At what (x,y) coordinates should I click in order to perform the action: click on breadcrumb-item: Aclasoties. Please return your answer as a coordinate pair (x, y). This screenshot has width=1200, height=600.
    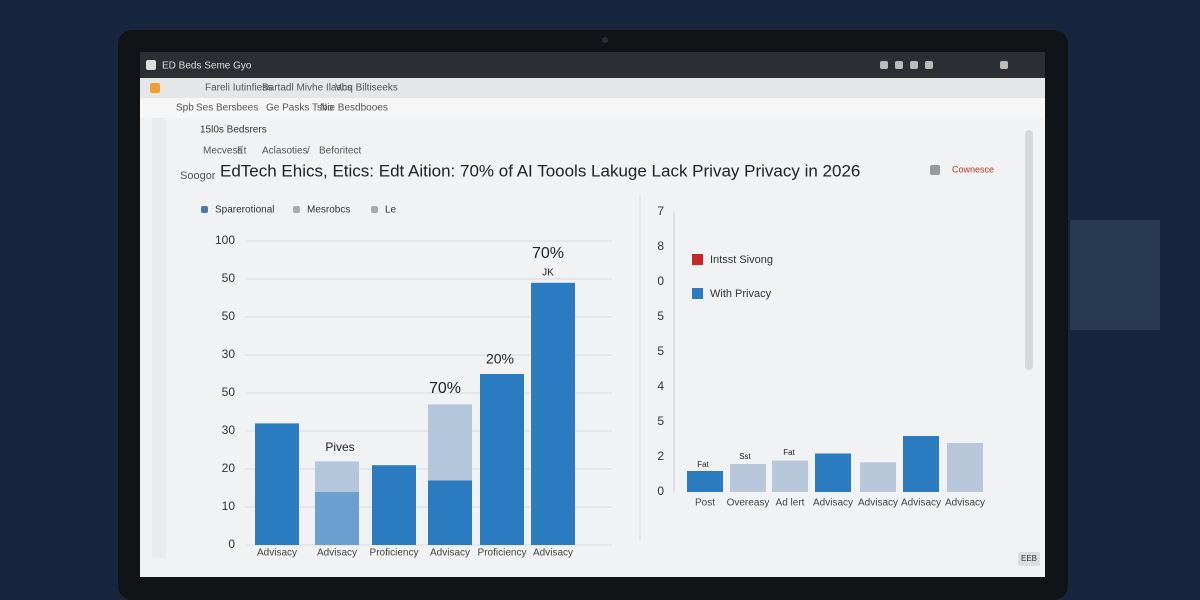
    Looking at the image, I should click on (285, 151).